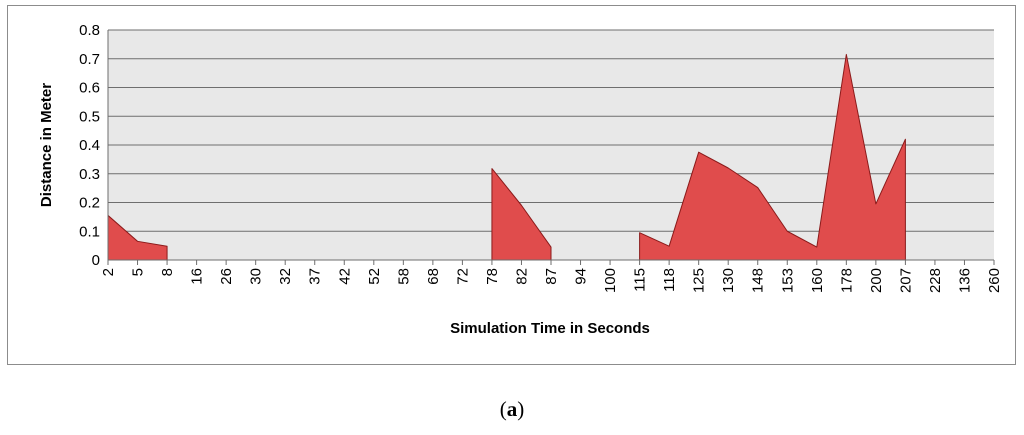 This screenshot has height=435, width=1024. What do you see at coordinates (905, 280) in the screenshot?
I see `x-tick-label: 207` at bounding box center [905, 280].